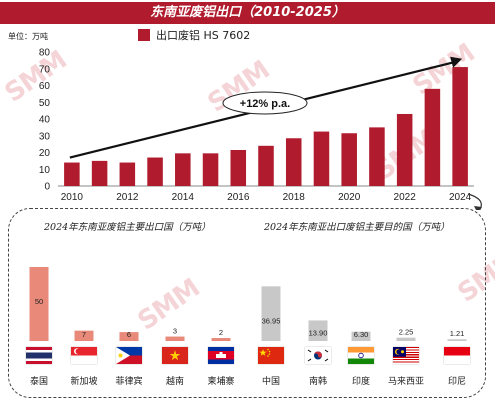 This screenshot has width=495, height=401. Describe the element at coordinates (360, 382) in the screenshot. I see `category-label: 印度` at that location.